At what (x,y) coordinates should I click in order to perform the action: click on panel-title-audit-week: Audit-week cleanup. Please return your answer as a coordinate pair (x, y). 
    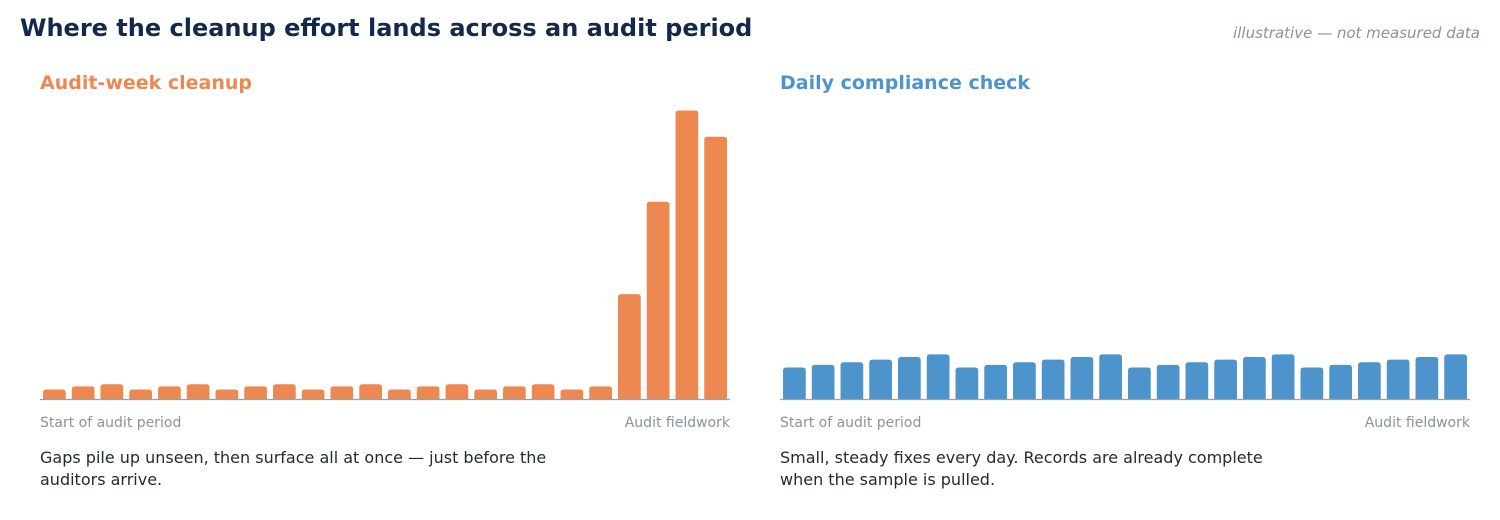
    Looking at the image, I should click on (146, 83).